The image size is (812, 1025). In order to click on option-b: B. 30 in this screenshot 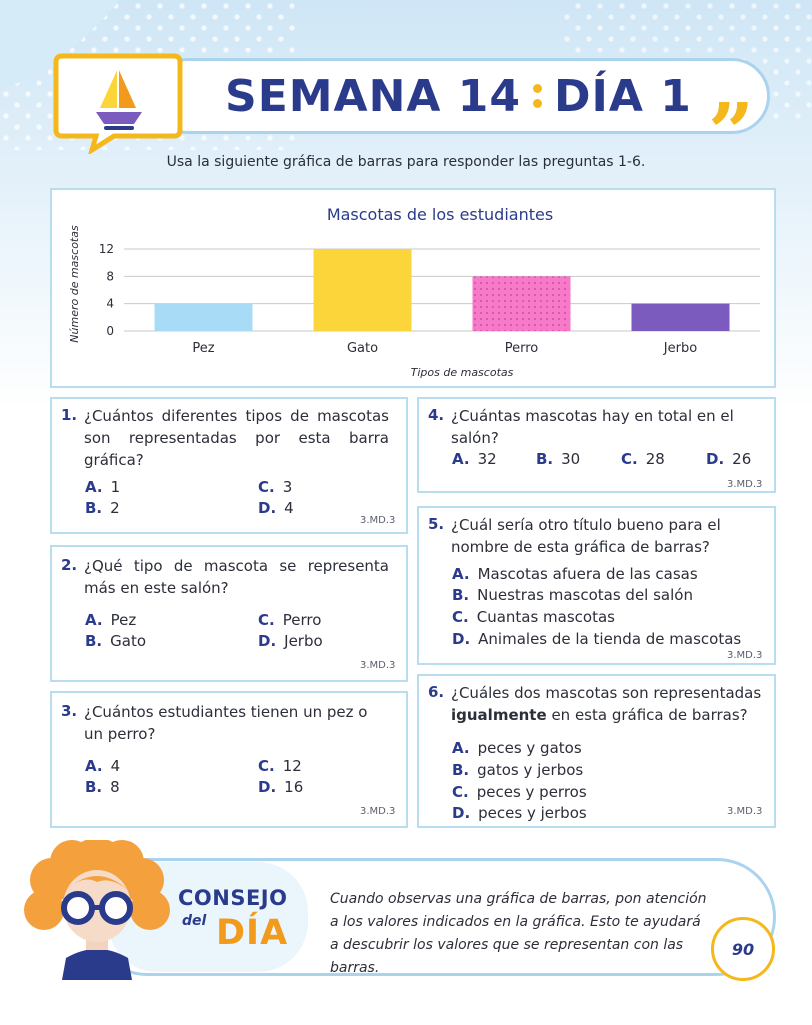, I will do `click(558, 459)`.